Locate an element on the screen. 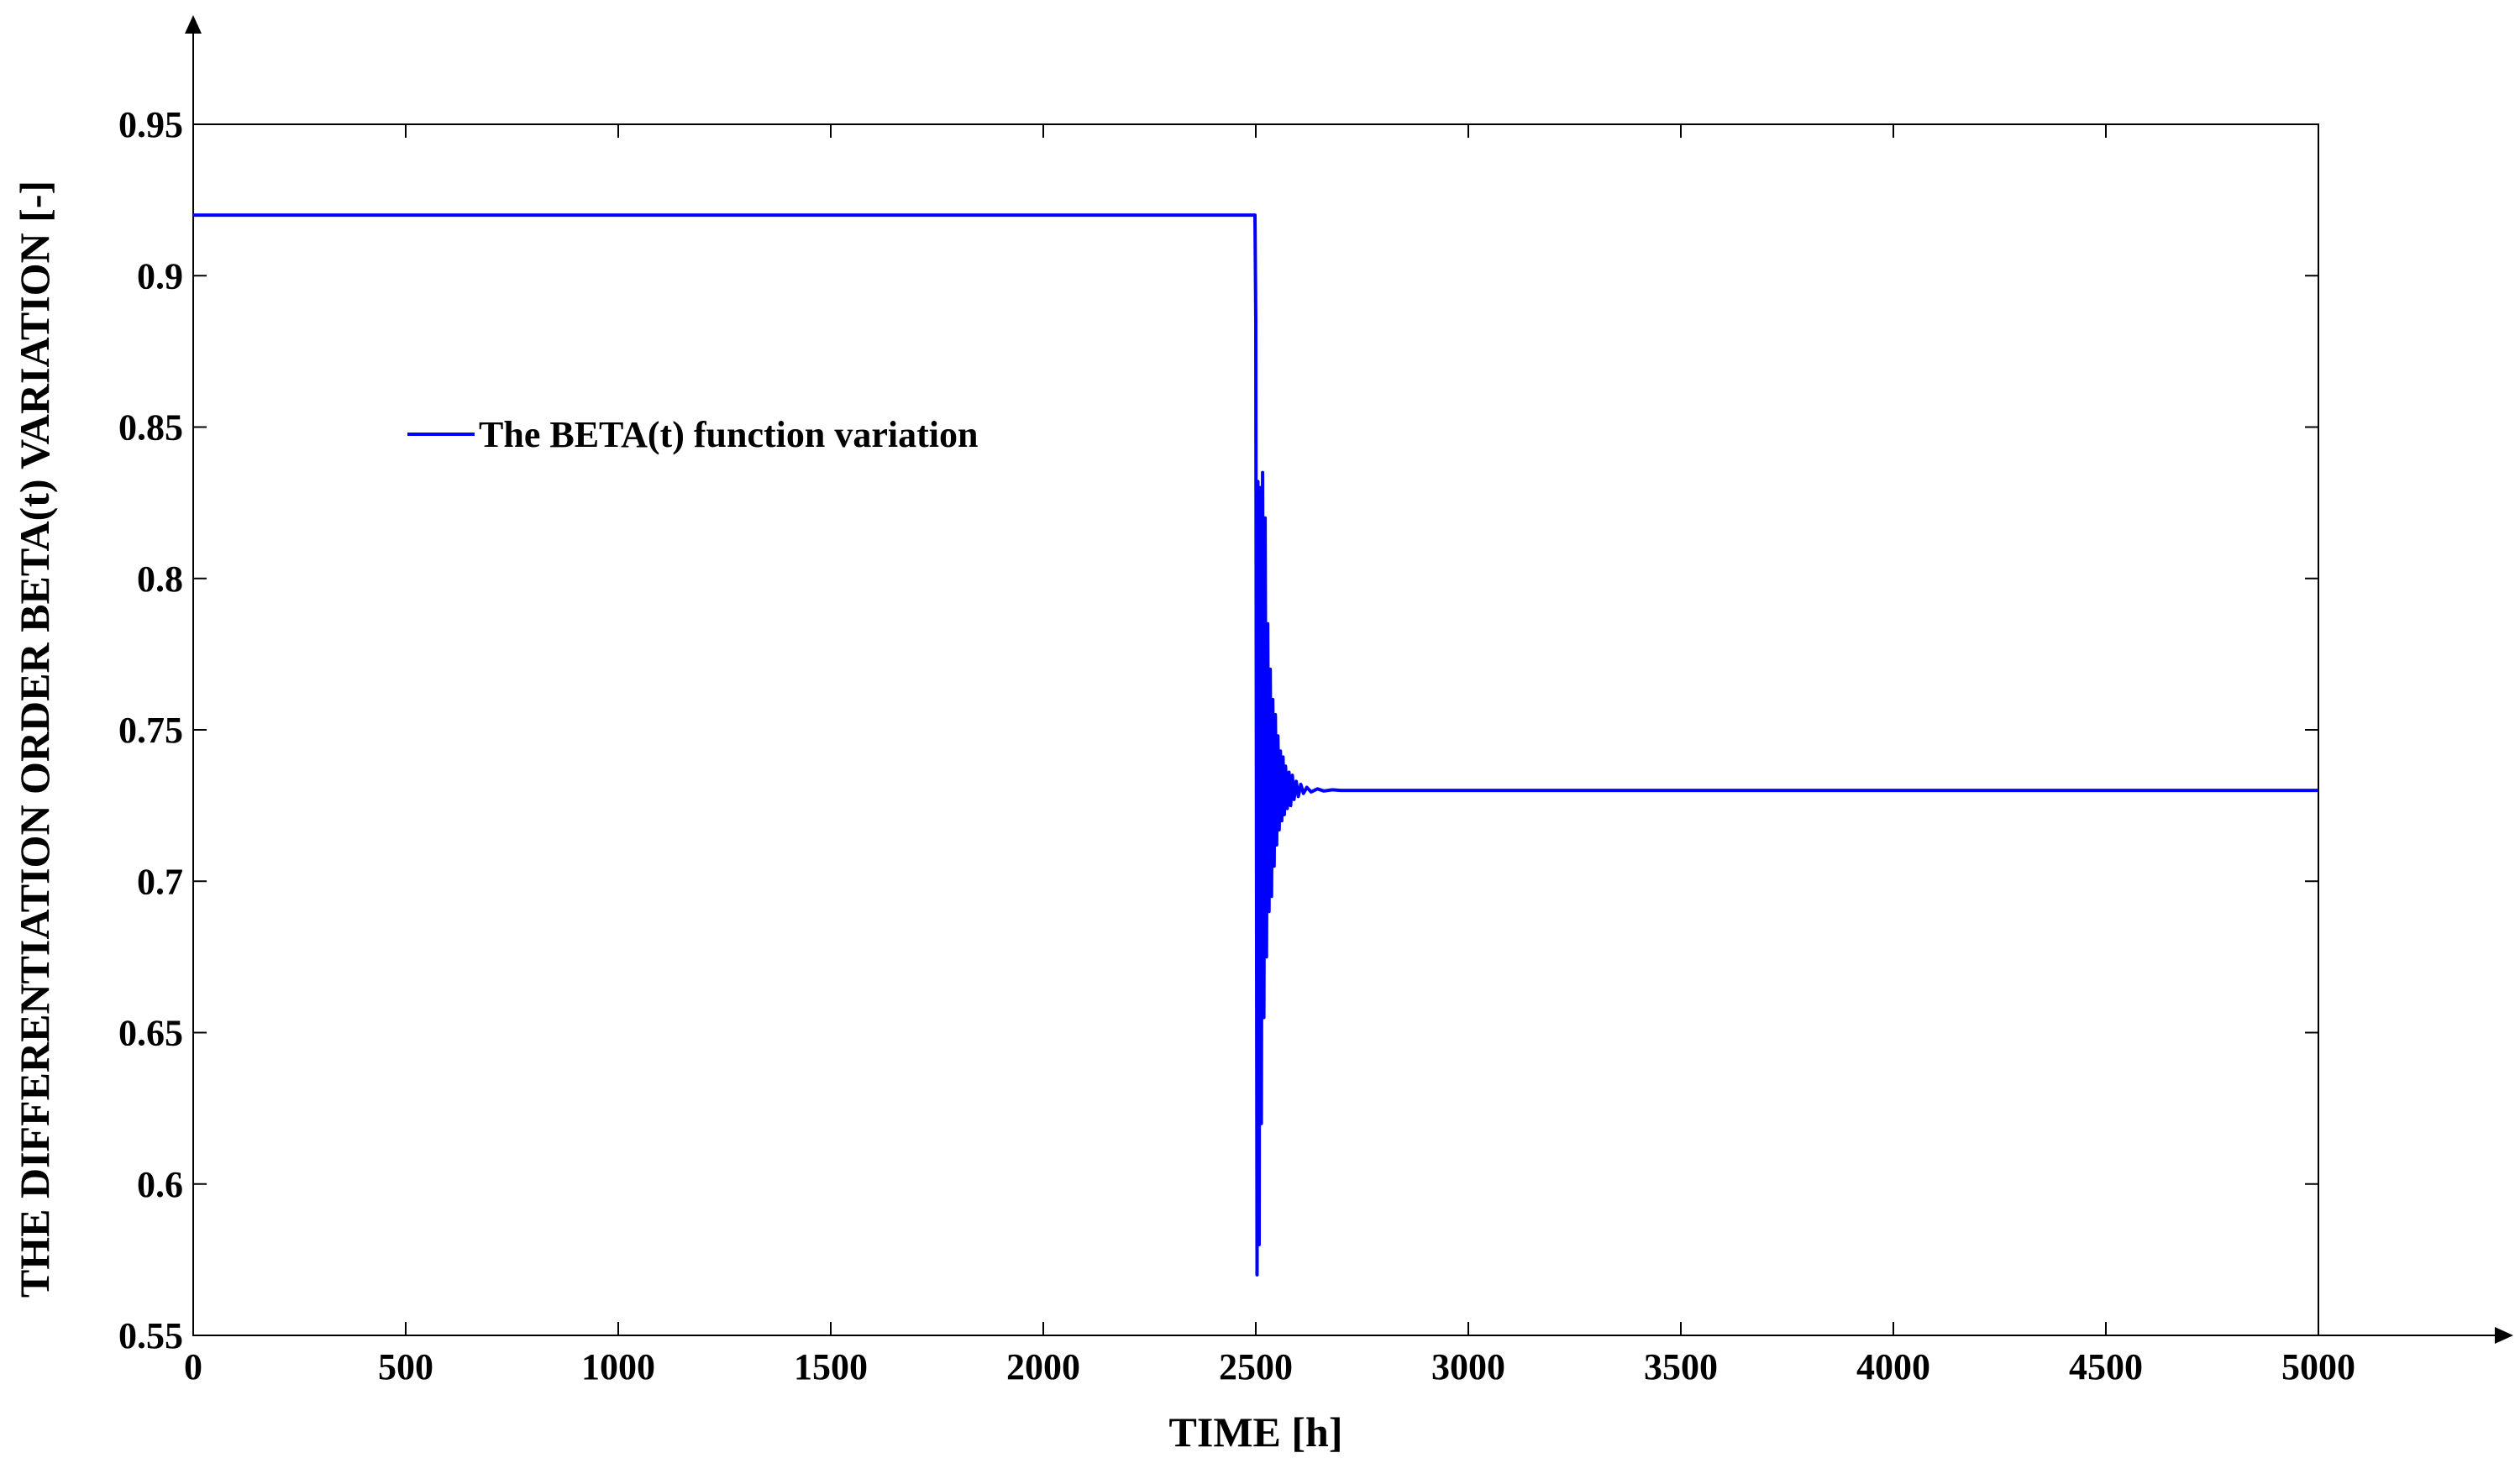  x-tick-label: 5000 is located at coordinates (2318, 1366).